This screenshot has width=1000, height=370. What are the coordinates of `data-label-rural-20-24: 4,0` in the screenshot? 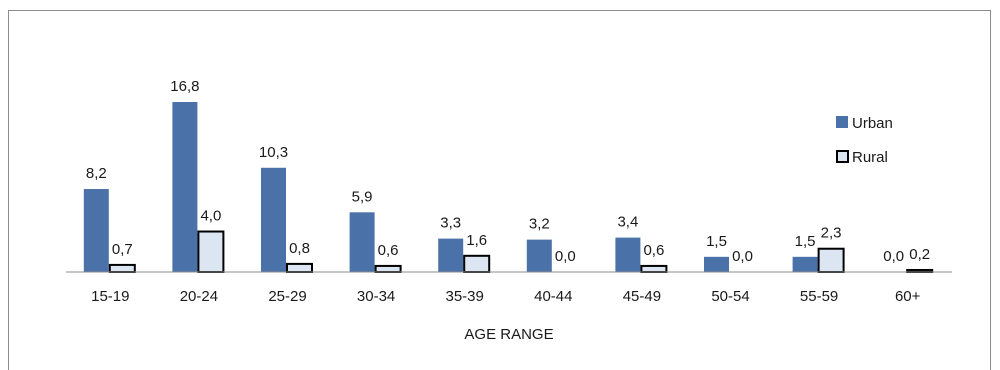 It's located at (210, 216).